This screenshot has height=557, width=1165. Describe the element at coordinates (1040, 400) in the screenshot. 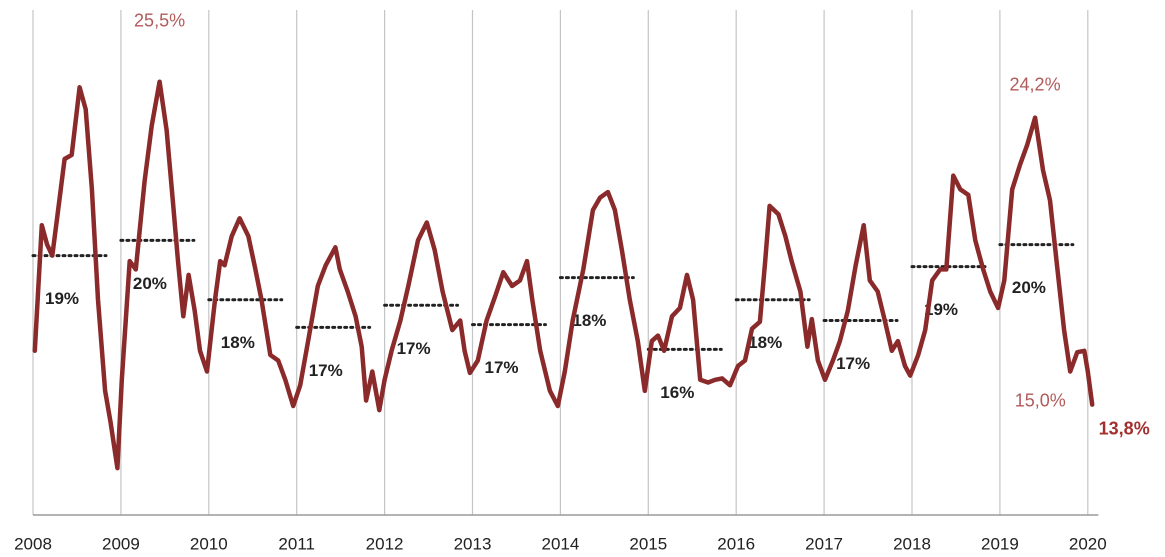

I see `annotation: 15,0%` at that location.